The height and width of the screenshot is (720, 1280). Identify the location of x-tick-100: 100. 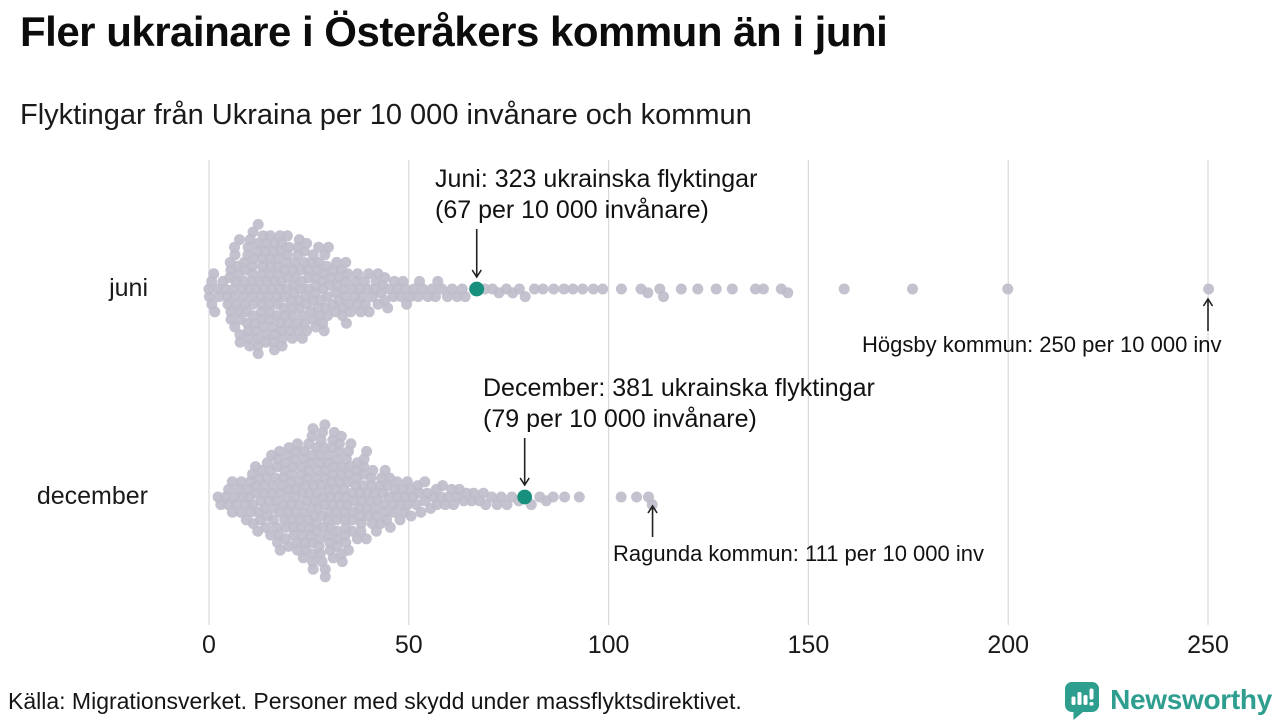
(608, 645).